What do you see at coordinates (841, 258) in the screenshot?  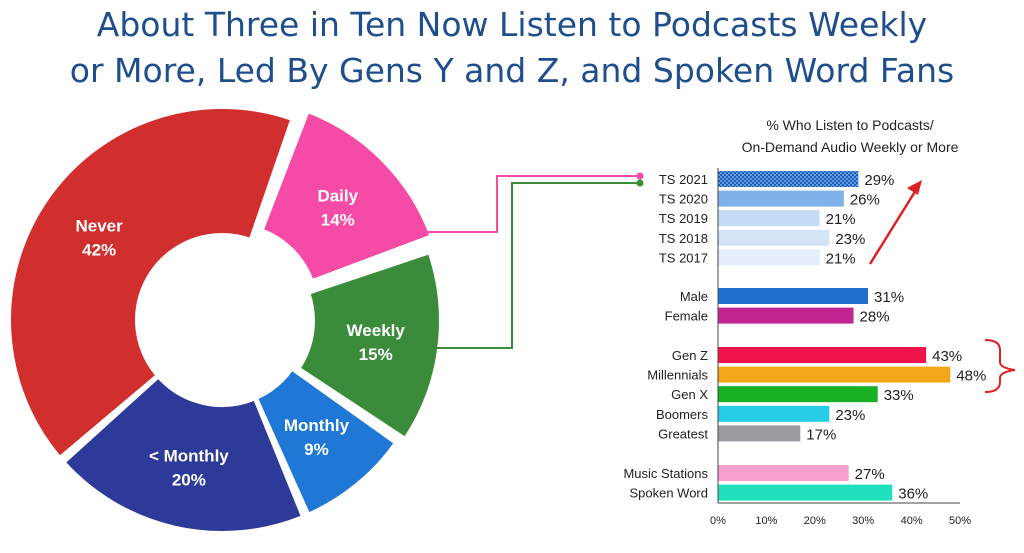 I see `bar-value-ts-2017: 21%` at bounding box center [841, 258].